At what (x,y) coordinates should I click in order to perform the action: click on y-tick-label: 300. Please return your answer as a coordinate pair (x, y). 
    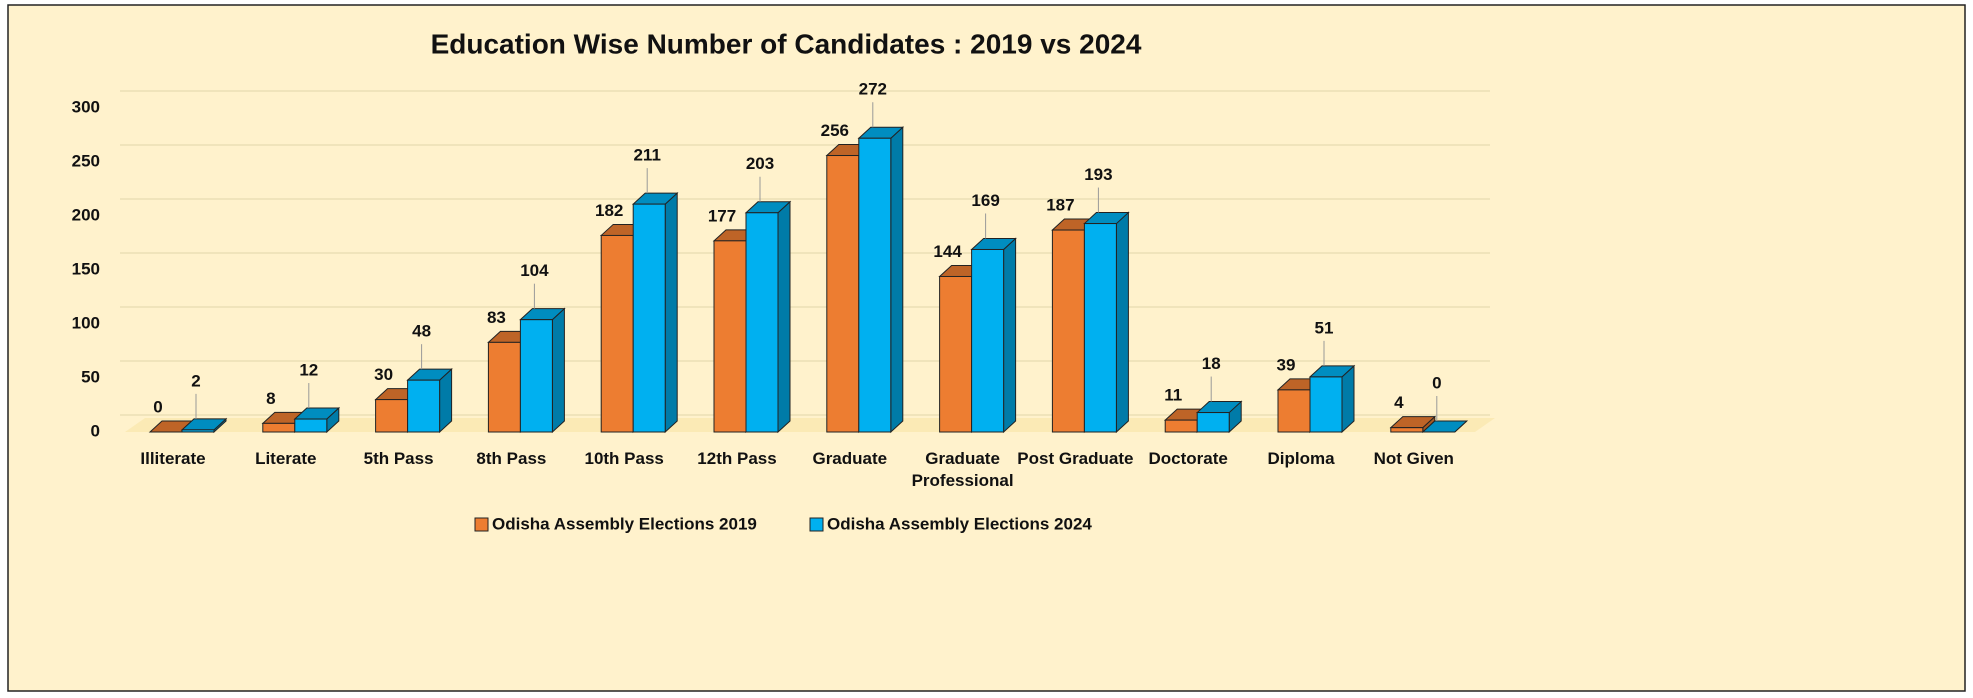
    Looking at the image, I should click on (86, 106).